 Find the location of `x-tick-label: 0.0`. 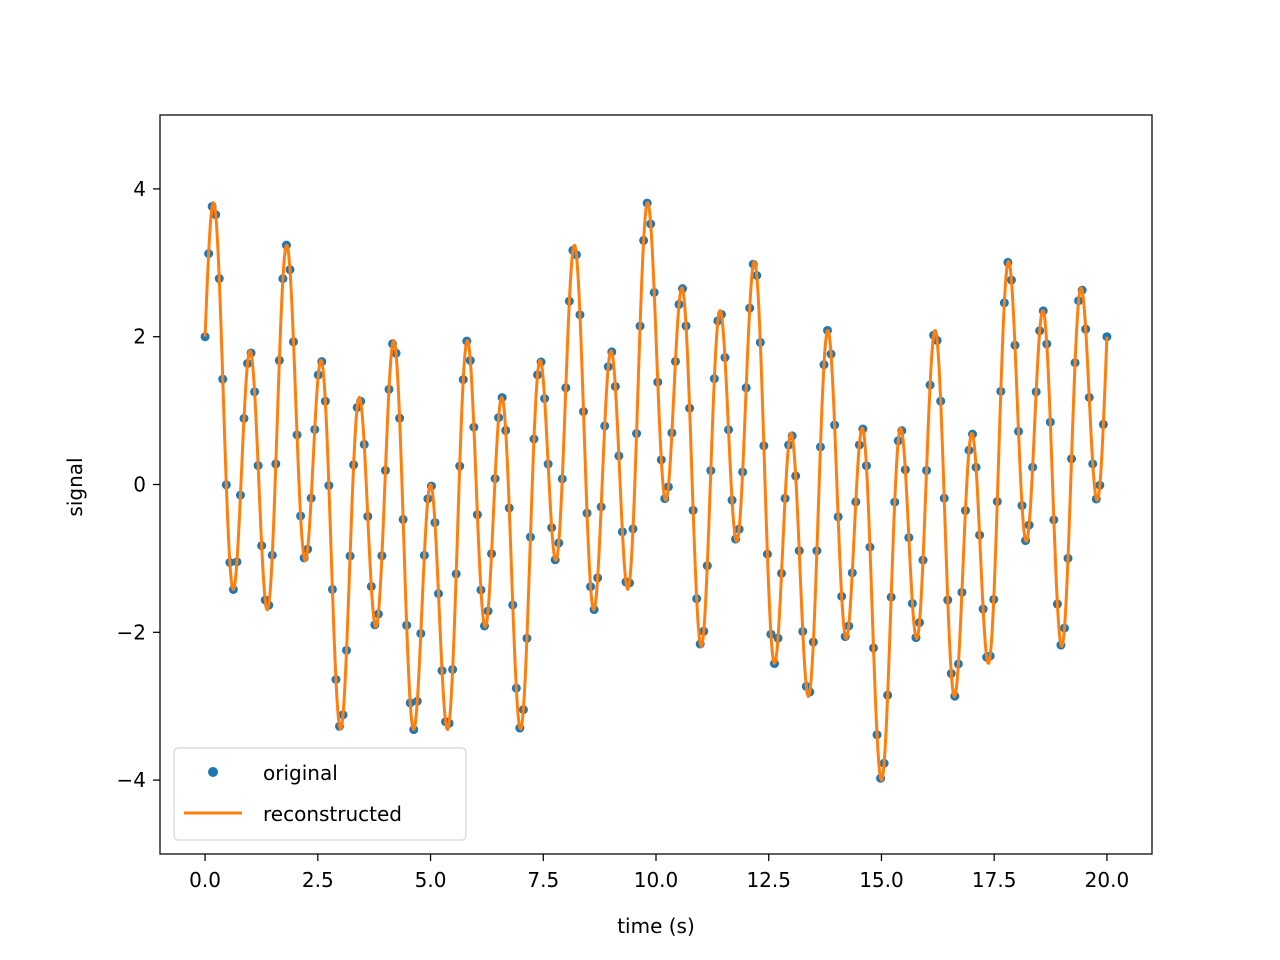

x-tick-label: 0.0 is located at coordinates (205, 880).